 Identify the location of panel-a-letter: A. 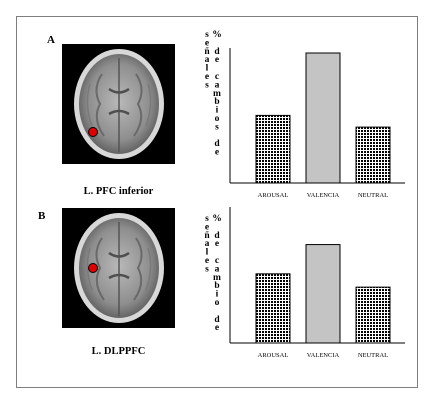
(51, 40).